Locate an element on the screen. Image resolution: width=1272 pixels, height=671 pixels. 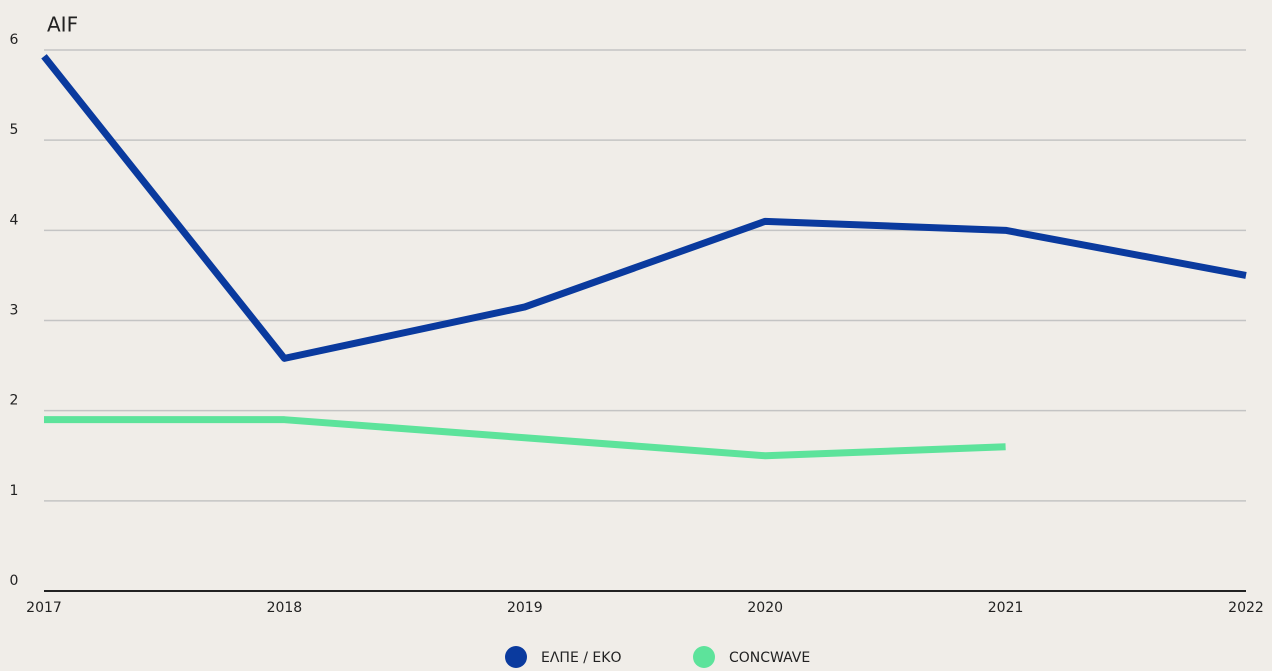
x-tick-label: 2022 is located at coordinates (1246, 608).